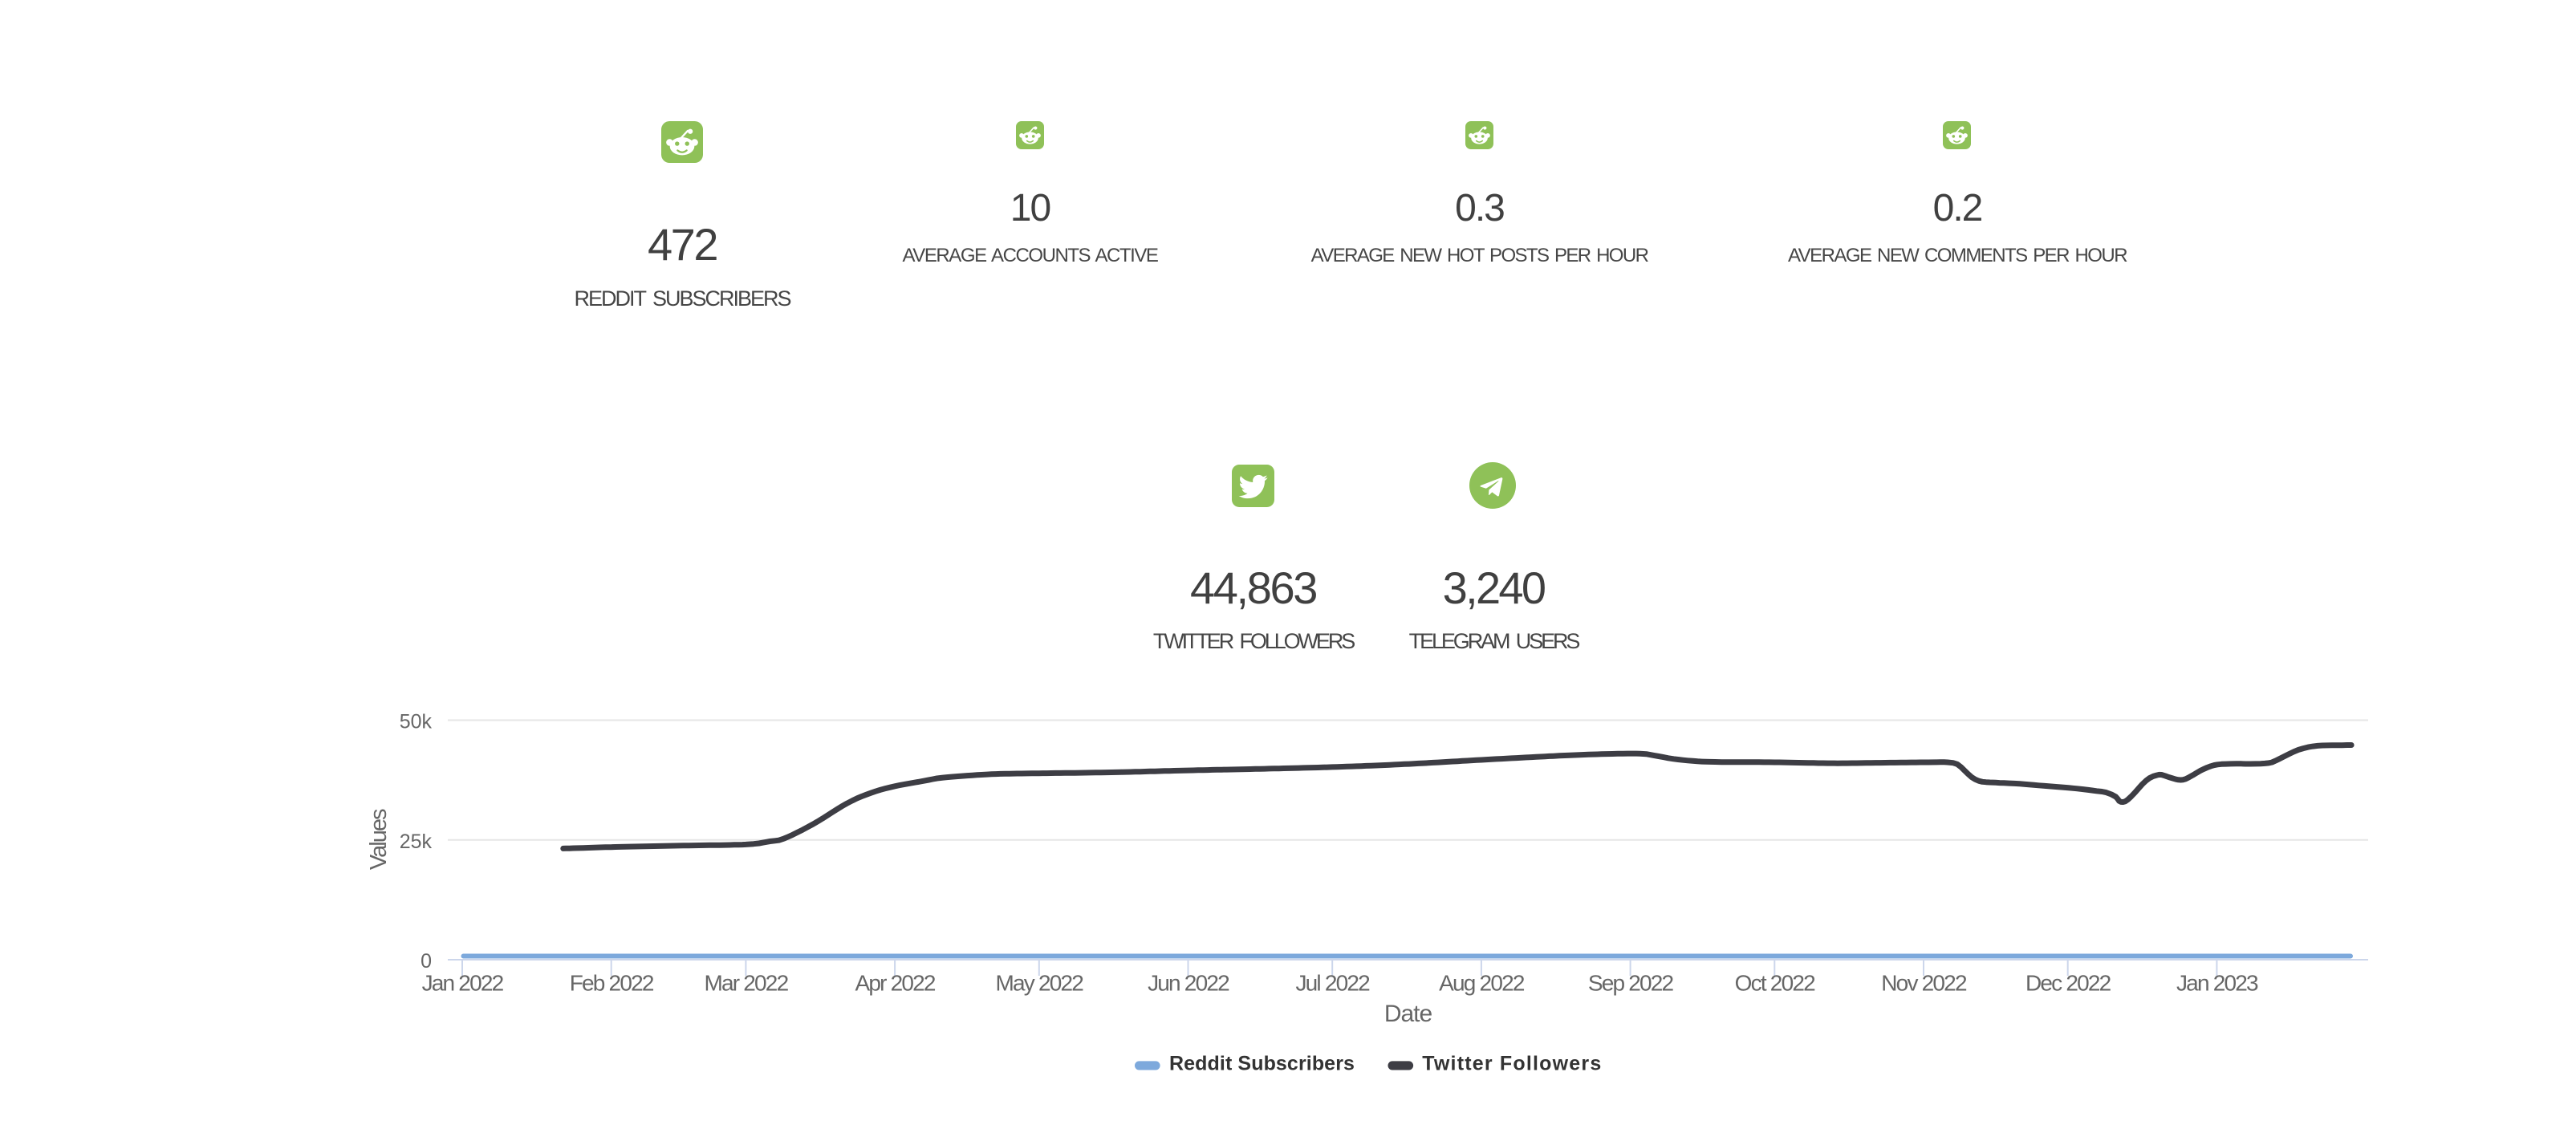  I want to click on svg-text: 25k, so click(417, 842).